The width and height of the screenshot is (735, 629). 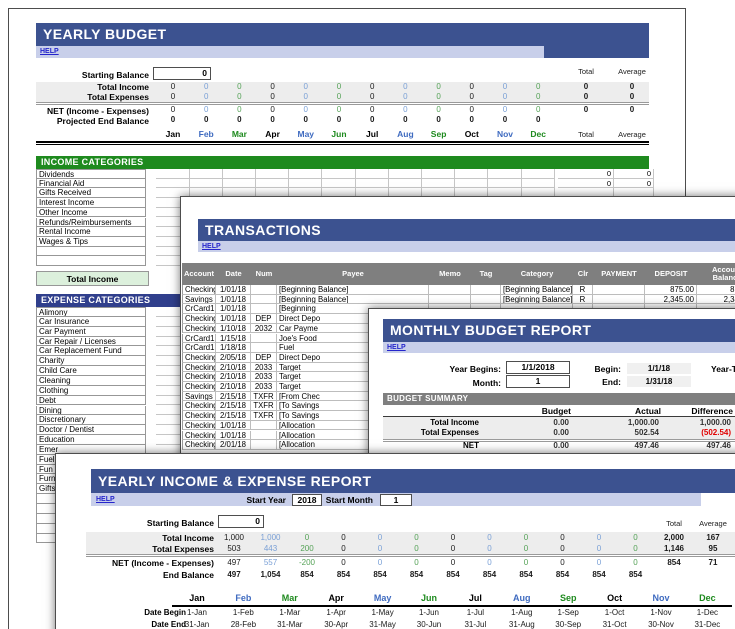 I want to click on expense-category-row: Dining, so click(x=91, y=410).